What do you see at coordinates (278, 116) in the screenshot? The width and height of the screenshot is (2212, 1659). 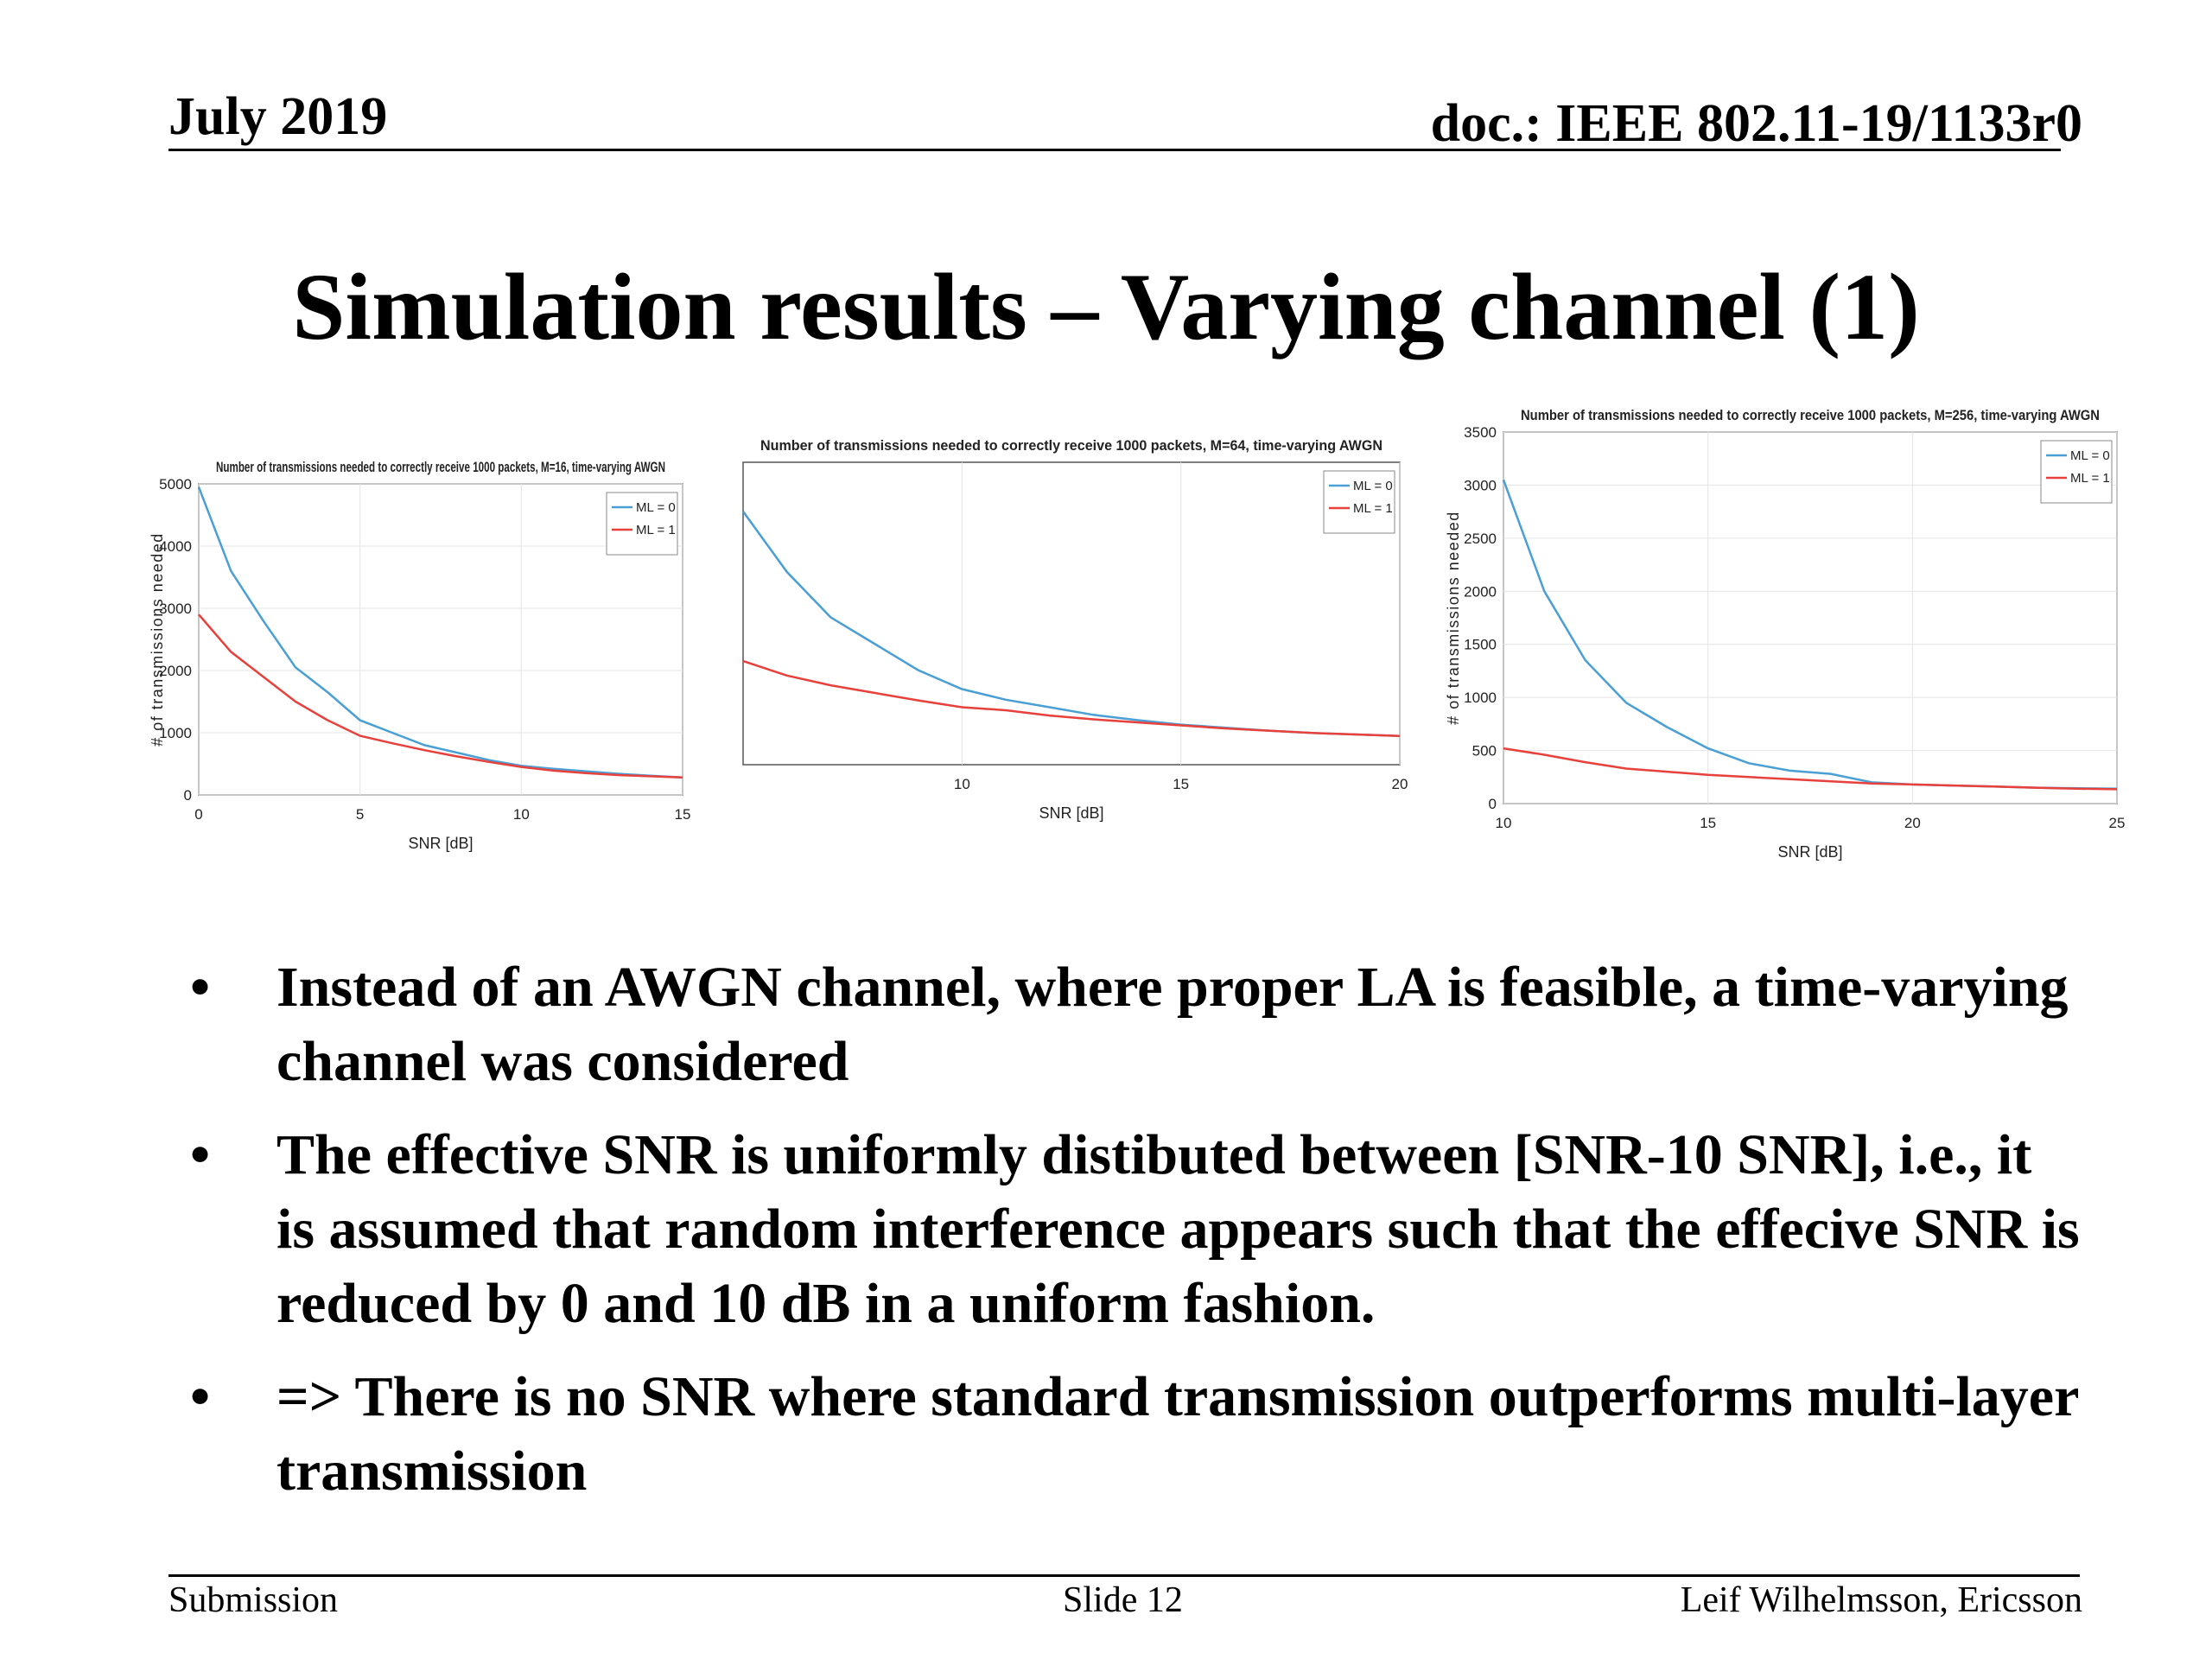 I see `header-date: July 2019` at bounding box center [278, 116].